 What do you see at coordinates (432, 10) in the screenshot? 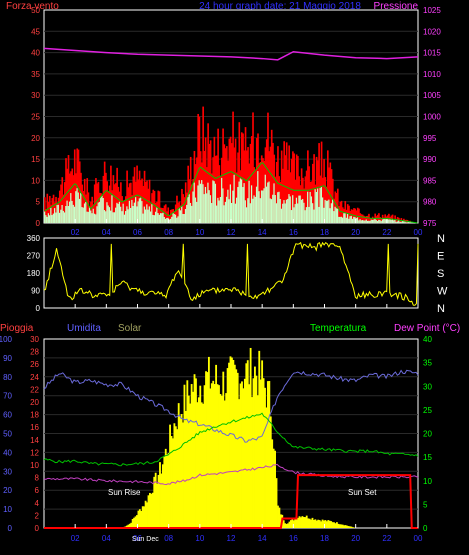
I see `pressure-tick-label: 1025` at bounding box center [432, 10].